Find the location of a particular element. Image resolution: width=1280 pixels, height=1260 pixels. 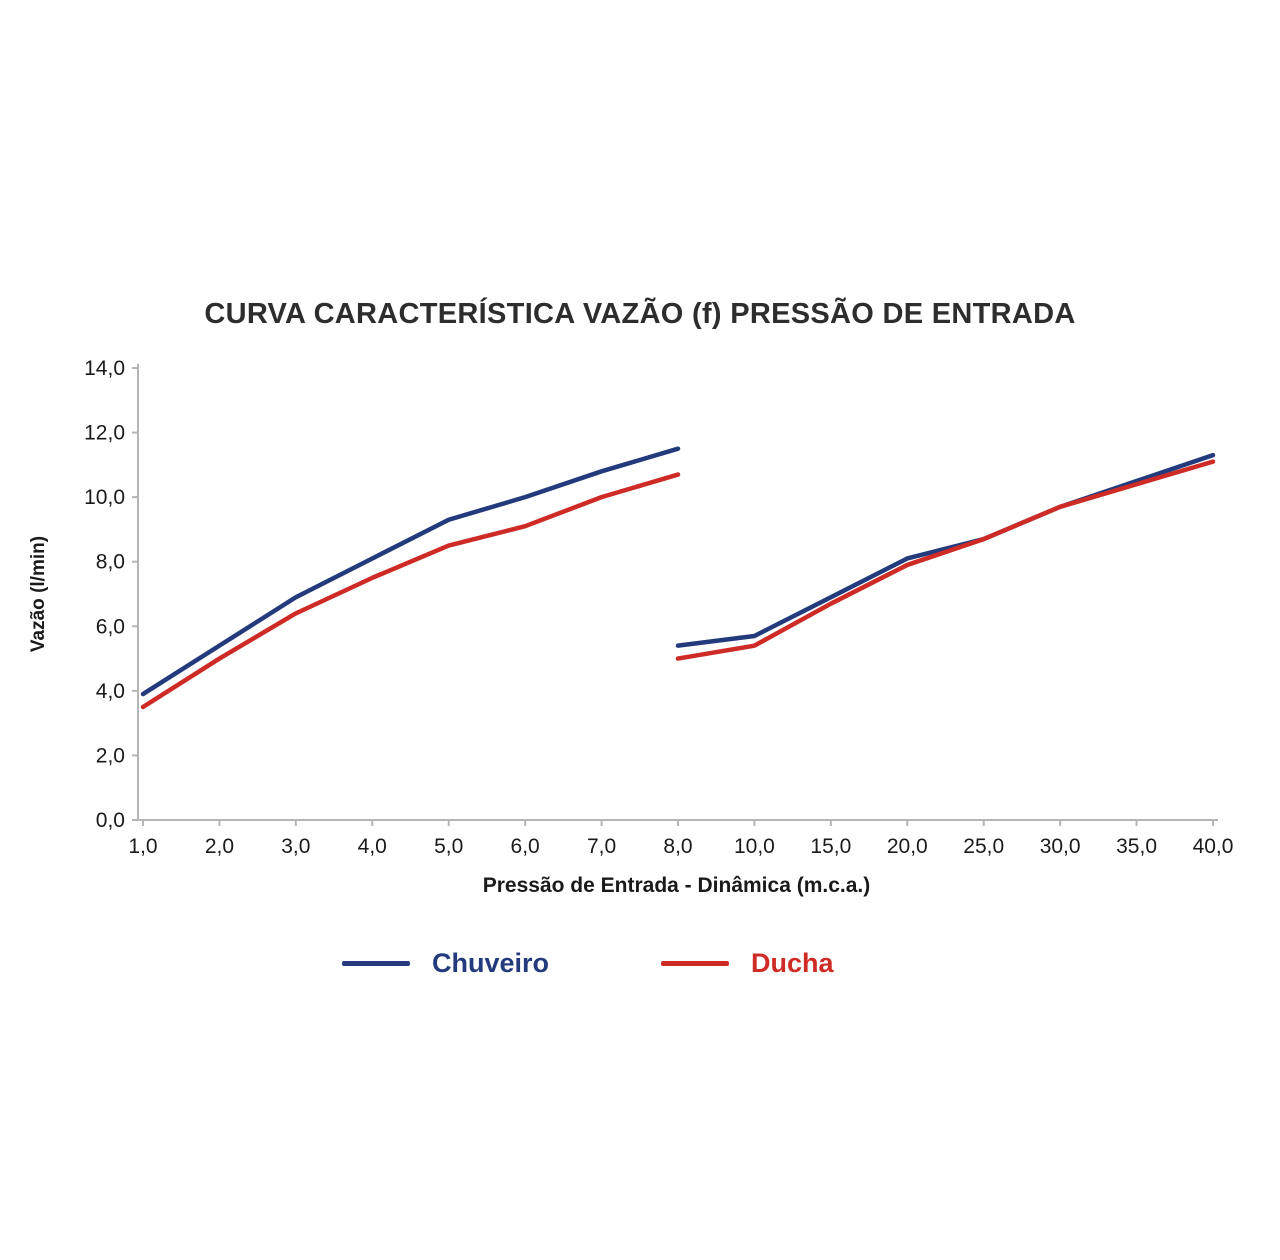

x-tick-label: 8,0 is located at coordinates (677, 846).